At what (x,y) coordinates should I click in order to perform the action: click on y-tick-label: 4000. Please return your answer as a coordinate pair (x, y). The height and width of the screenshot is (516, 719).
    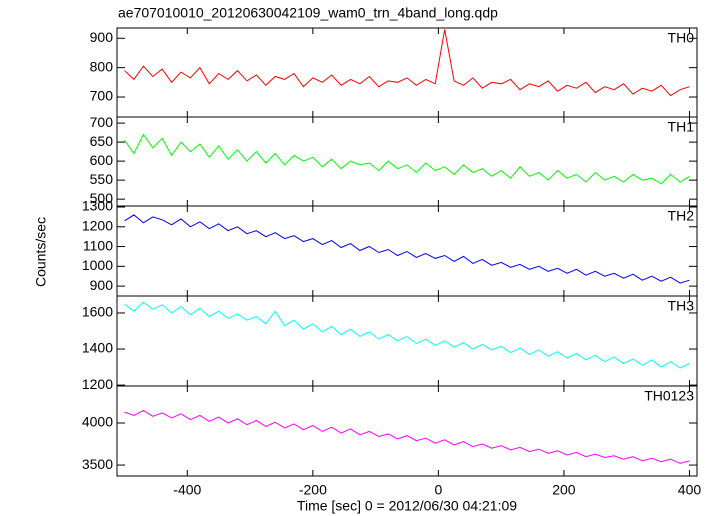
    Looking at the image, I should click on (97, 422).